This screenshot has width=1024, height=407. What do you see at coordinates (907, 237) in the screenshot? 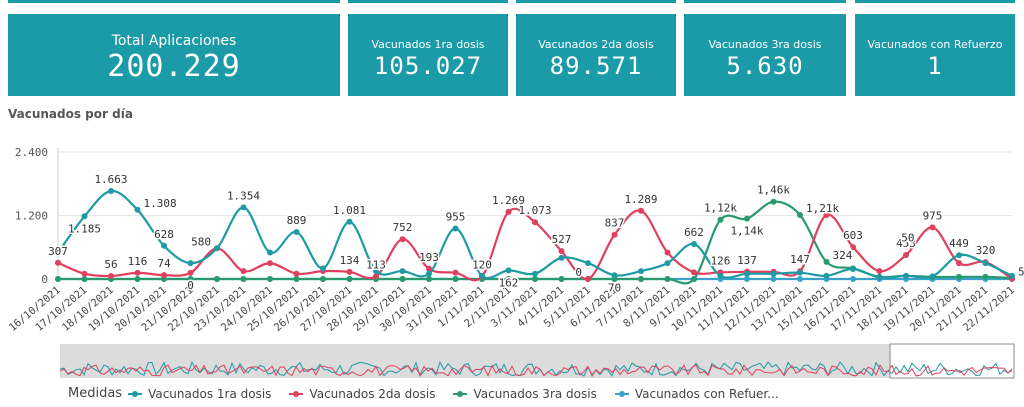
I see `data-label: 50` at bounding box center [907, 237].